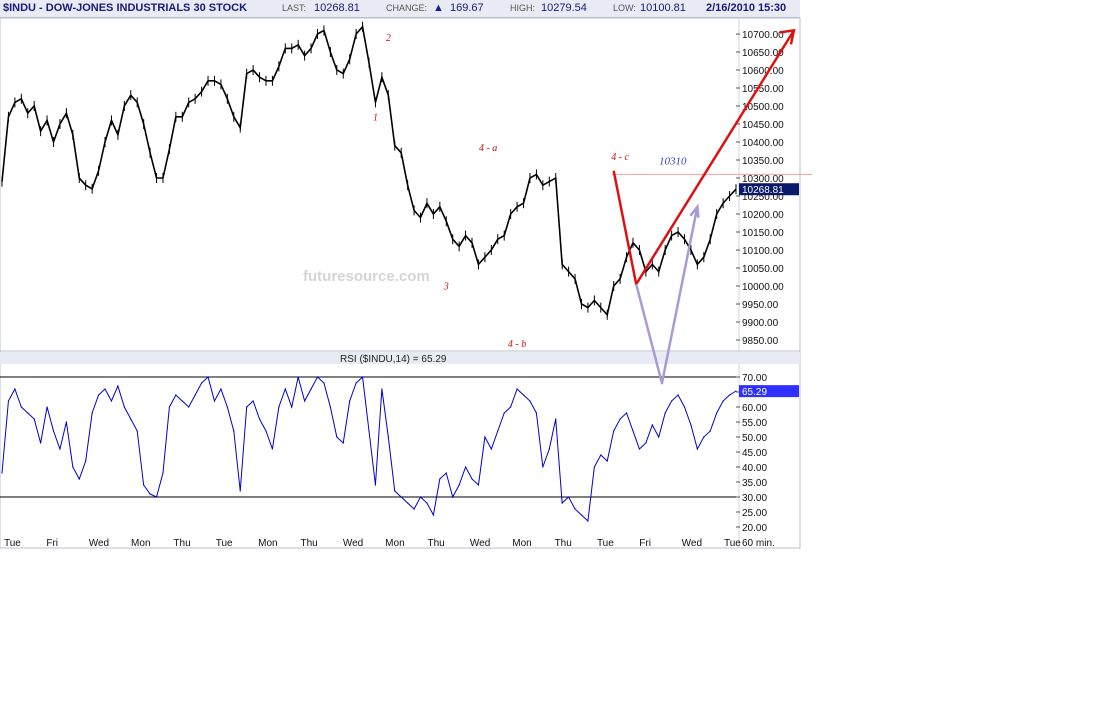 This screenshot has height=701, width=1104. Describe the element at coordinates (763, 53) in the screenshot. I see `price-tick-label: 10650.00` at that location.